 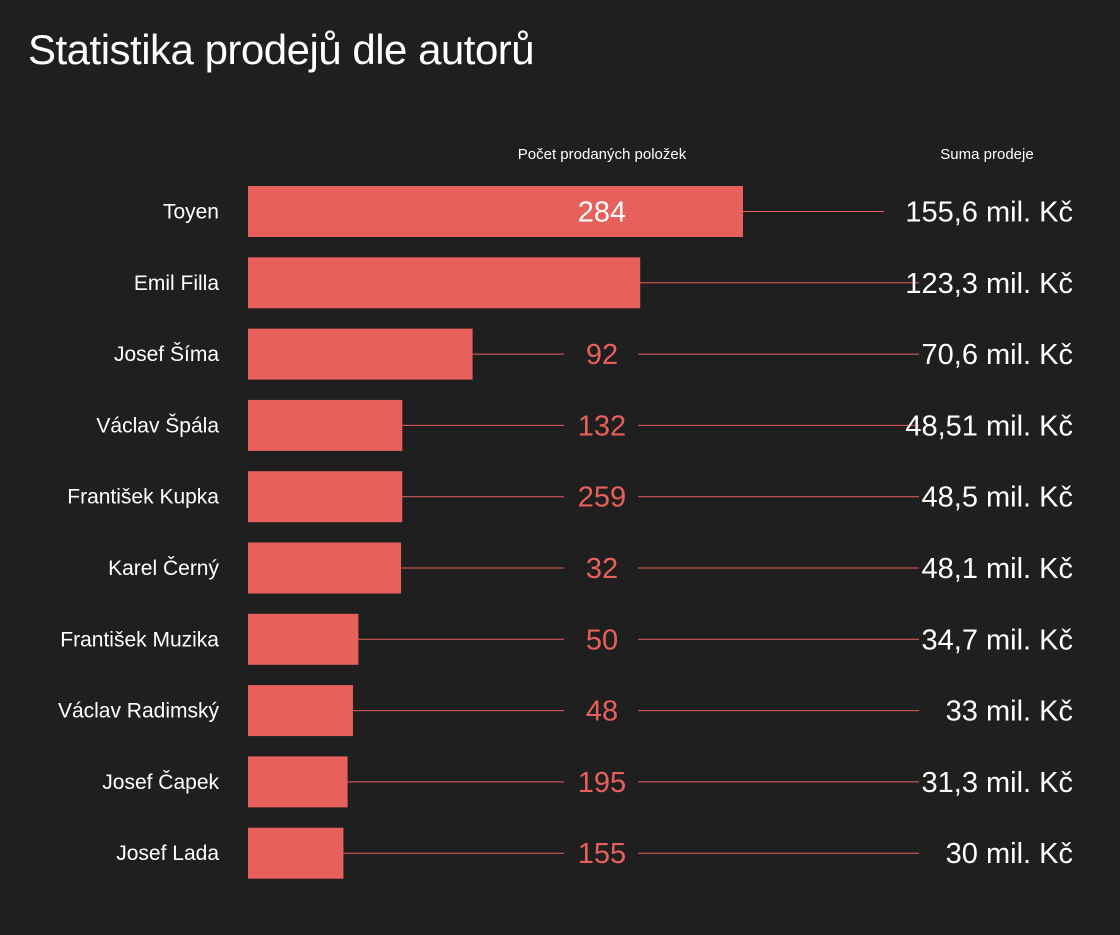 What do you see at coordinates (602, 783) in the screenshot?
I see `count-label: 195` at bounding box center [602, 783].